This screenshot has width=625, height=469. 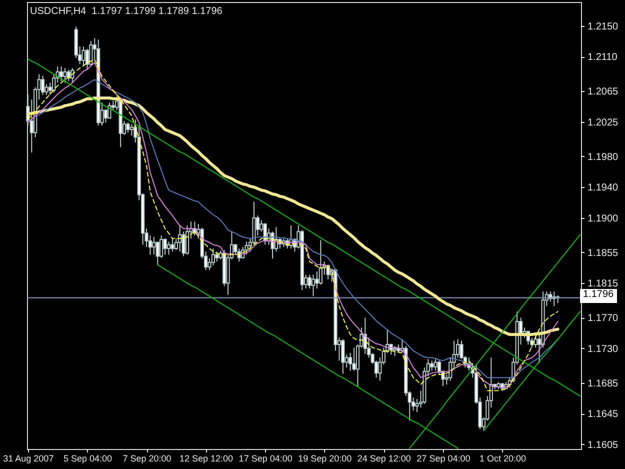 I want to click on y-tick-label: 1.1855, so click(x=603, y=253).